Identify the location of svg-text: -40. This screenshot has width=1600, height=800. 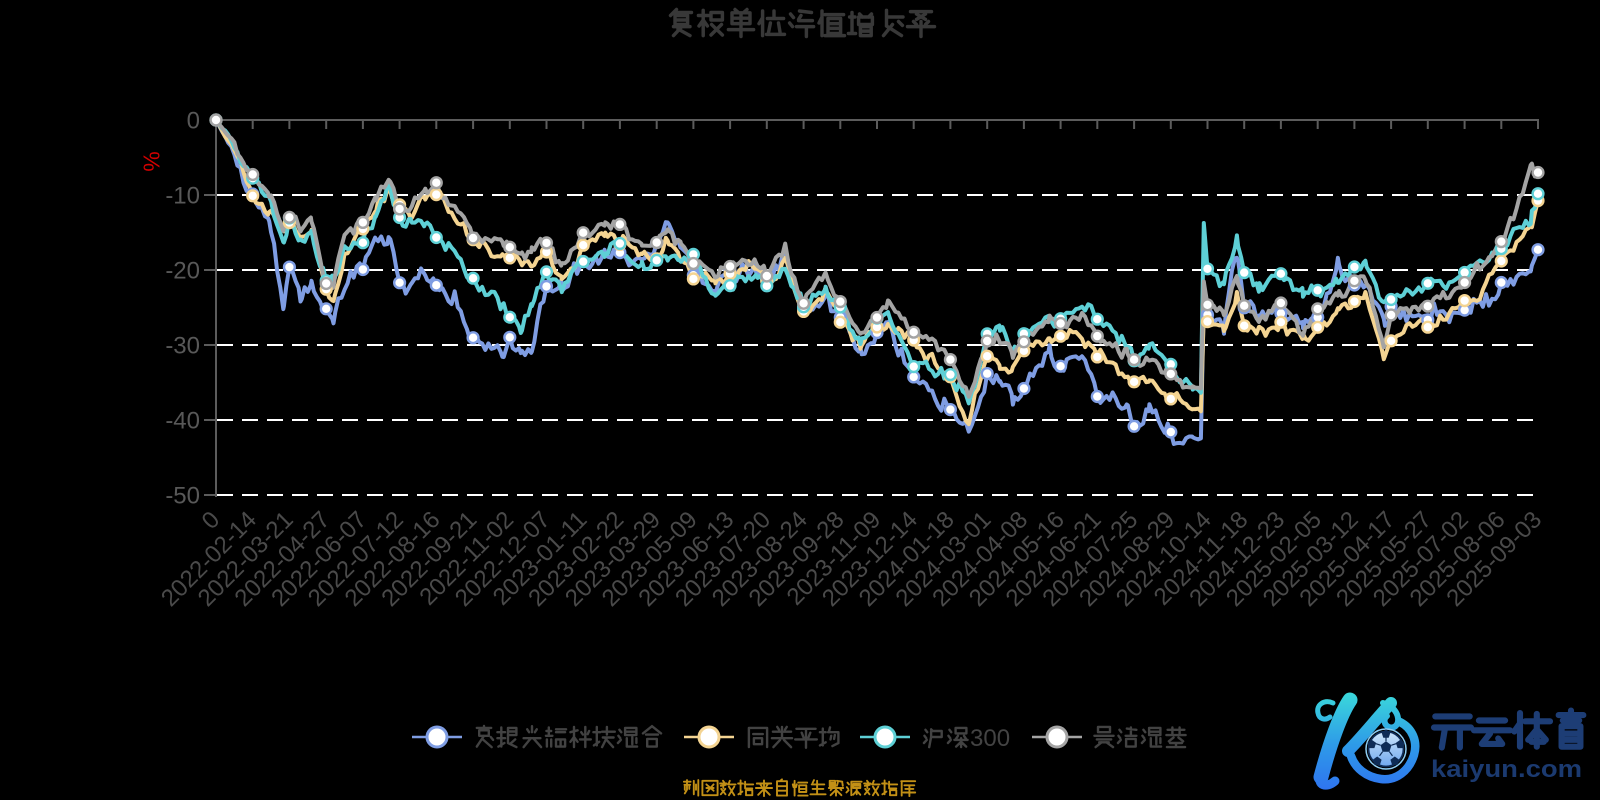
(182, 421).